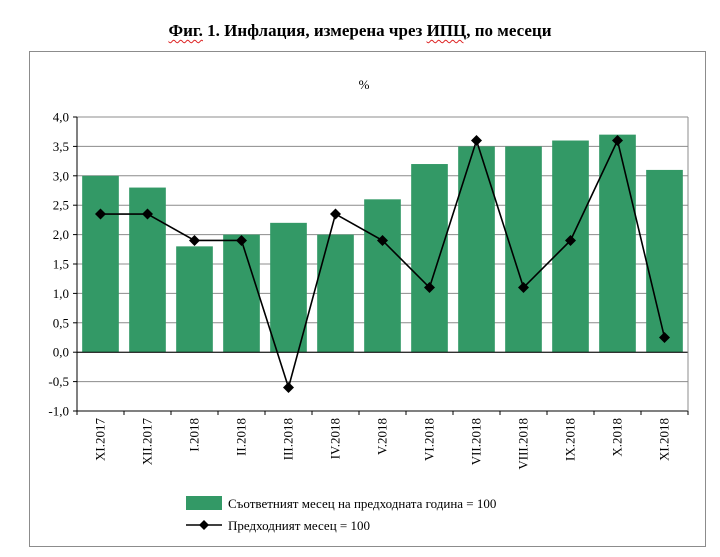 This screenshot has height=557, width=720. Describe the element at coordinates (429, 439) in the screenshot. I see `x-tick-label: VI.2018` at that location.